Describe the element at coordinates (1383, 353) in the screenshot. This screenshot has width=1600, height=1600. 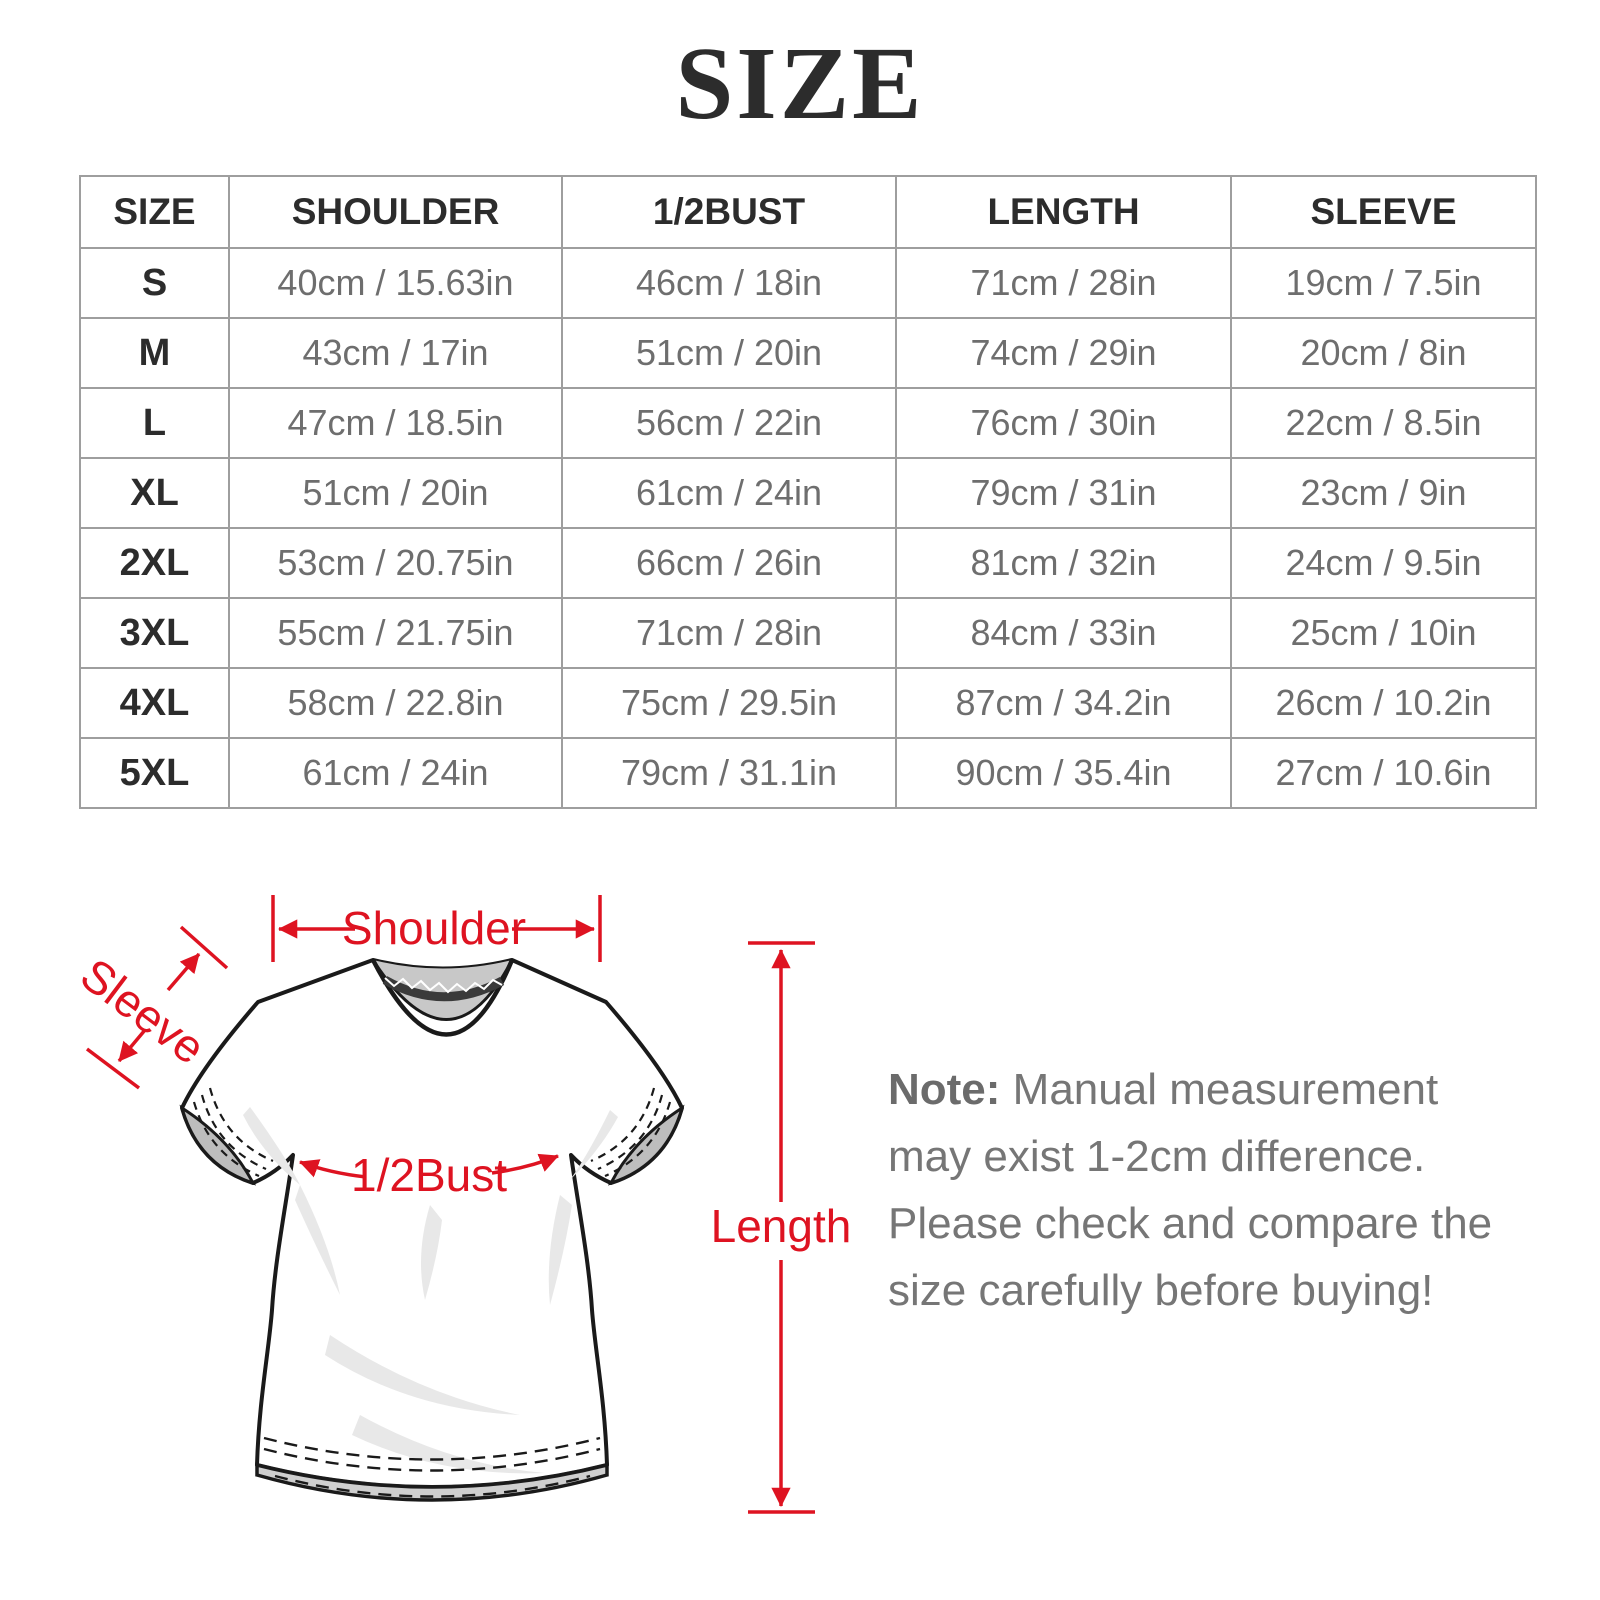
I see `cell-sleeve: 20cm / 8in` at that location.